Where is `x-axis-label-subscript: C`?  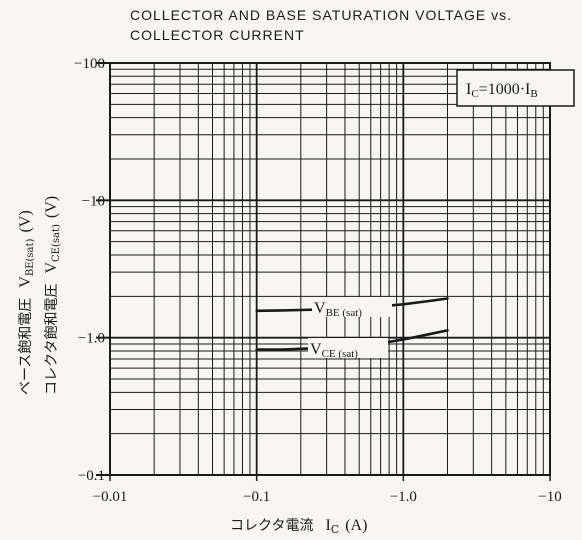
x-axis-label-subscript: C is located at coordinates (335, 529).